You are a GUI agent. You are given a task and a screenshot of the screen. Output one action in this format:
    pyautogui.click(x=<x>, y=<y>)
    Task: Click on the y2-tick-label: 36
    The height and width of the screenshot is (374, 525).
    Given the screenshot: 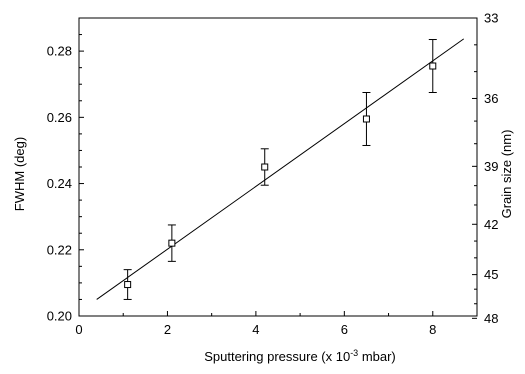 What is the action you would take?
    pyautogui.click(x=491, y=98)
    